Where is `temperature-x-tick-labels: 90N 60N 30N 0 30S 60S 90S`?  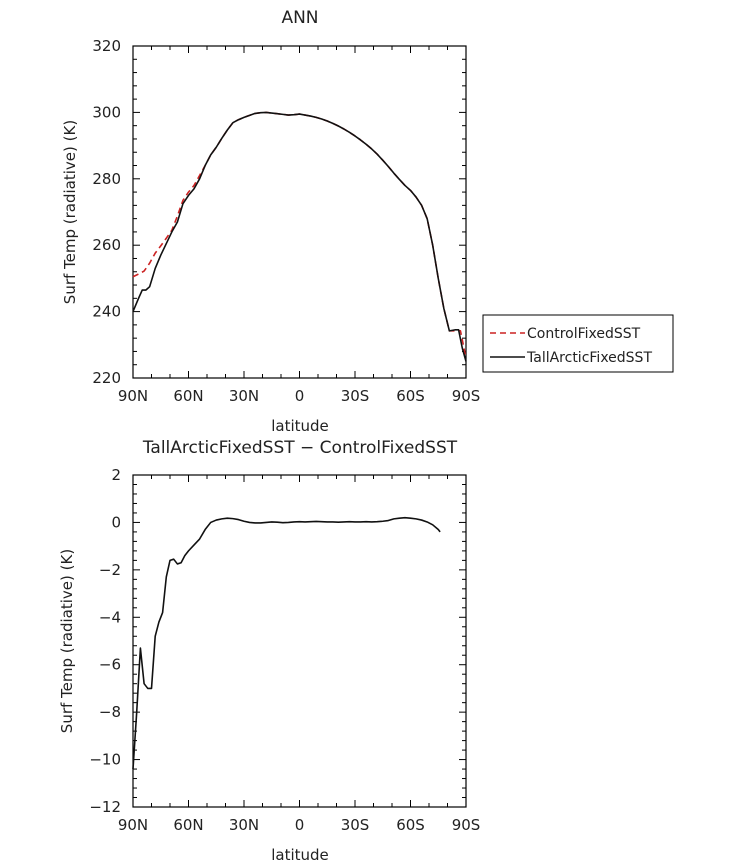
temperature-x-tick-labels: 90N 60N 30N 0 30S 60S 90S is located at coordinates (299, 396).